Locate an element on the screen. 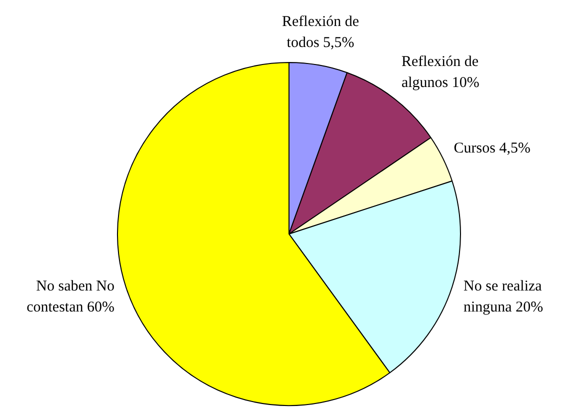 This screenshot has height=408, width=570. slice-label: No saben No contestan 60% is located at coordinates (70, 297).